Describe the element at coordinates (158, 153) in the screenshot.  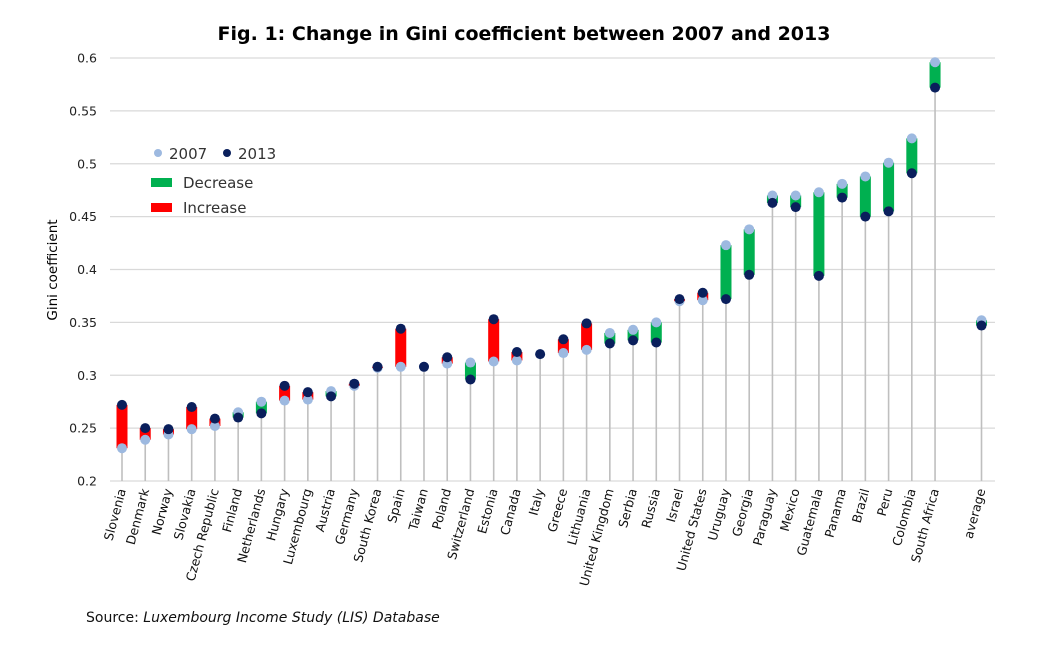
I see `legend-2007-marker` at that location.